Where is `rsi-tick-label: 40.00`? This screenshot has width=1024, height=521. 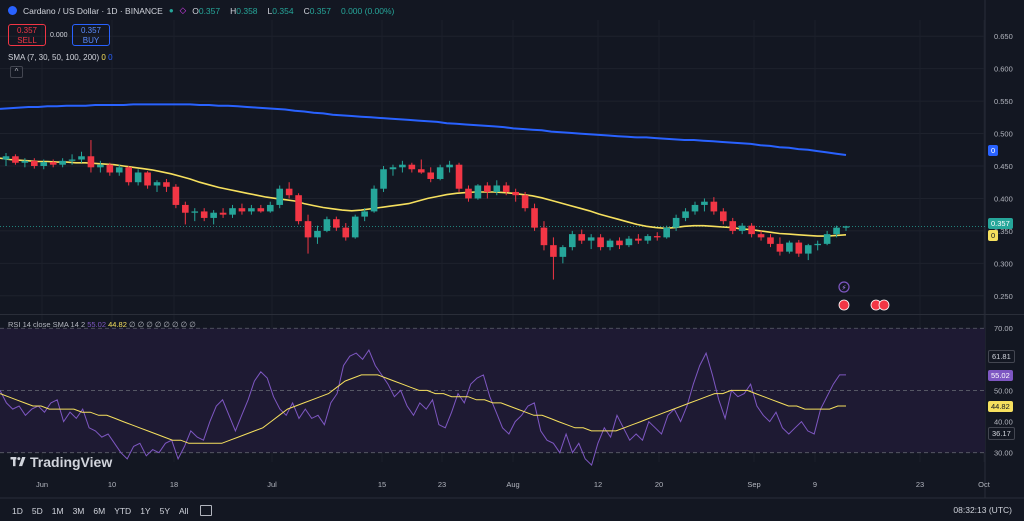
rsi-tick-label: 40.00 is located at coordinates (1003, 422).